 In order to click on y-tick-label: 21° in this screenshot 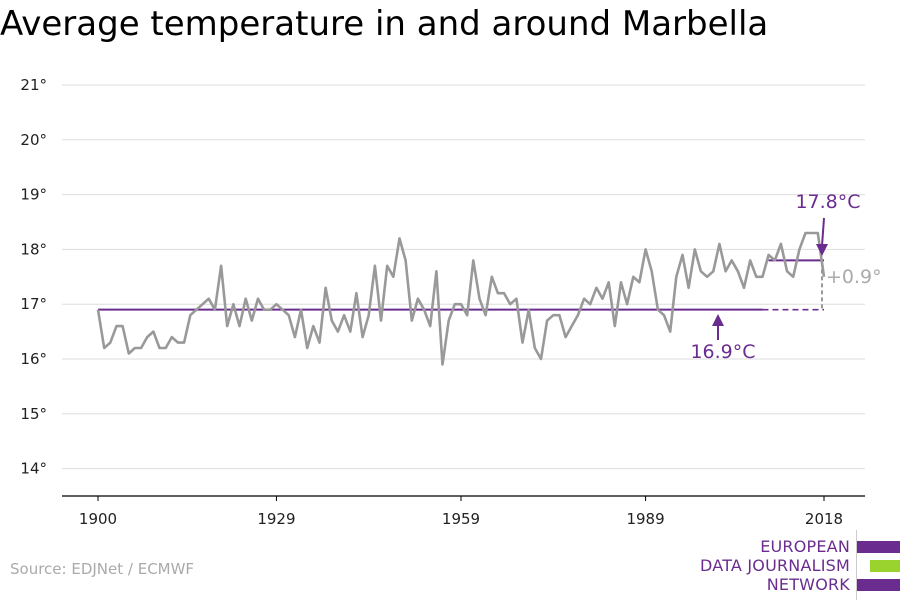, I will do `click(33, 85)`.